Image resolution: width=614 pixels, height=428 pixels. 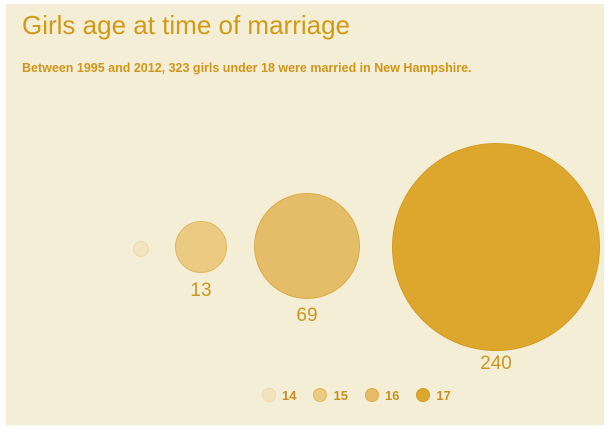 What do you see at coordinates (201, 290) in the screenshot?
I see `value-label-age-15: 13` at bounding box center [201, 290].